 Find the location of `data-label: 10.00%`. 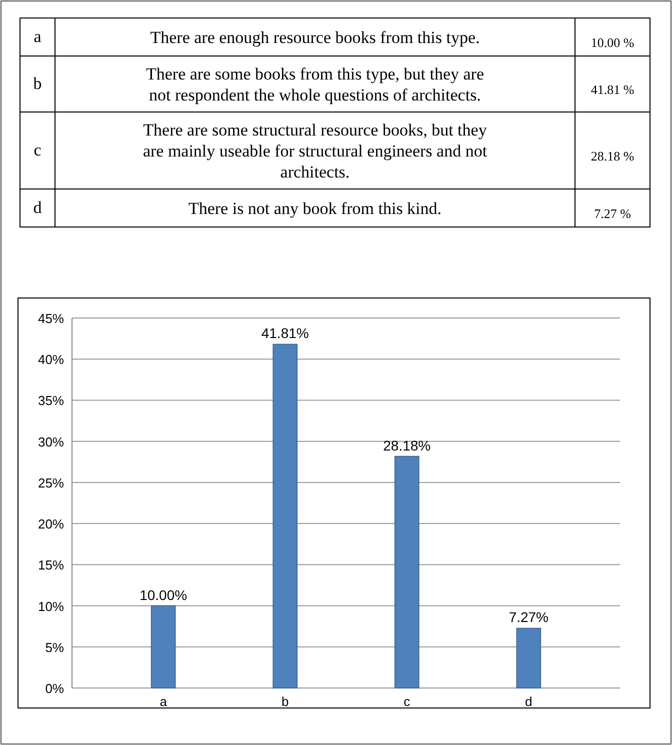

data-label: 10.00% is located at coordinates (164, 594).